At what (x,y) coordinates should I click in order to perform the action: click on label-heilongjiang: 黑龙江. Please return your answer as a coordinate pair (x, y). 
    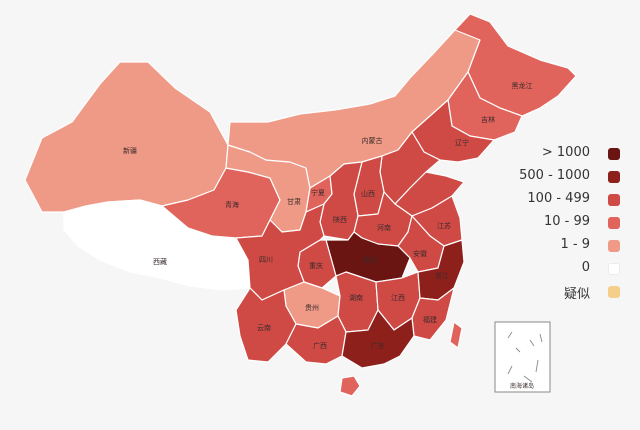
    Looking at the image, I should click on (522, 85).